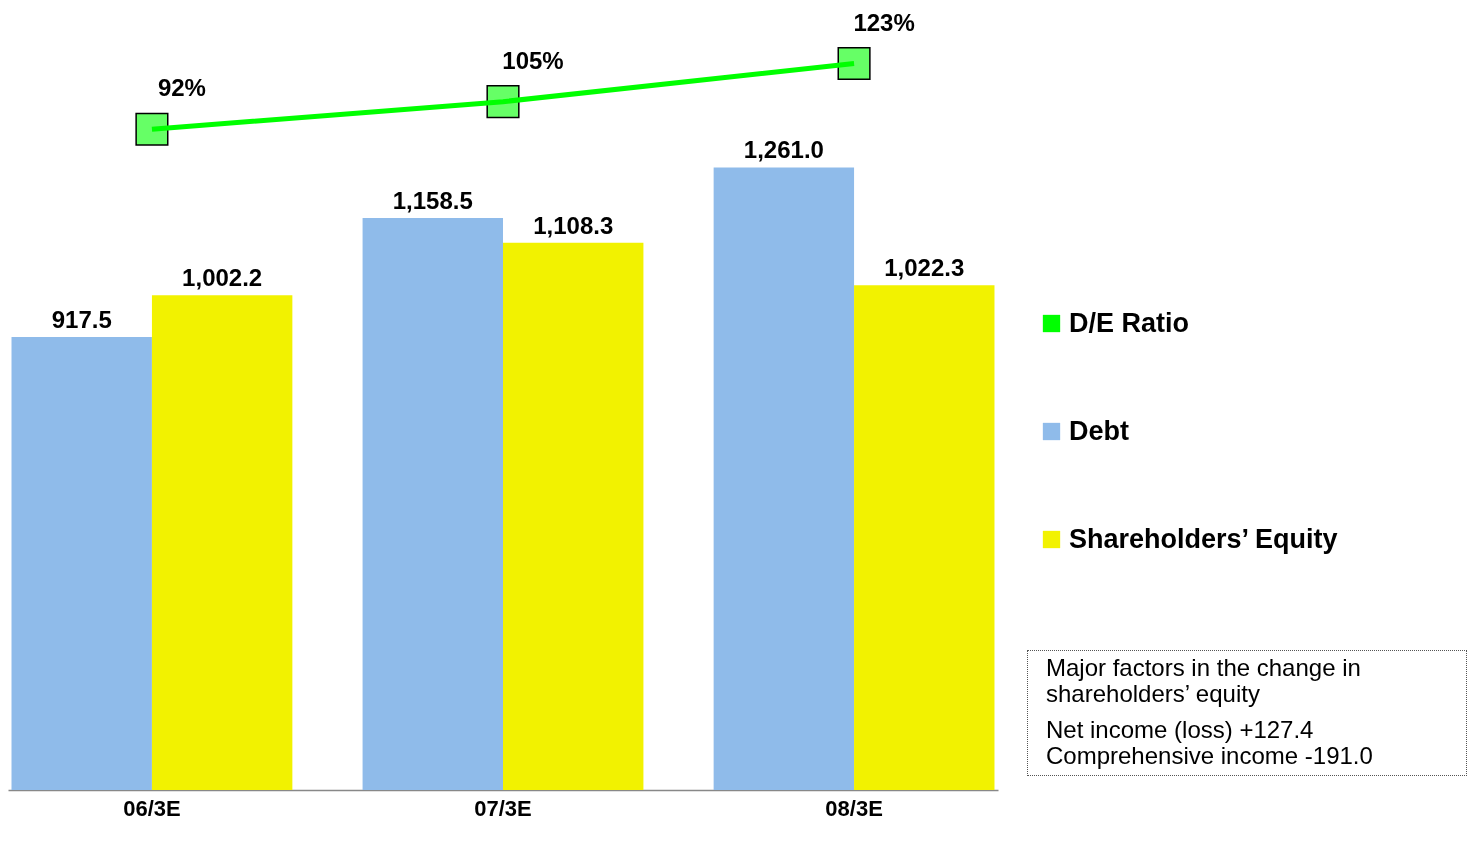 The image size is (1471, 868). Describe the element at coordinates (222, 278) in the screenshot. I see `data-label: 1,002.2` at that location.